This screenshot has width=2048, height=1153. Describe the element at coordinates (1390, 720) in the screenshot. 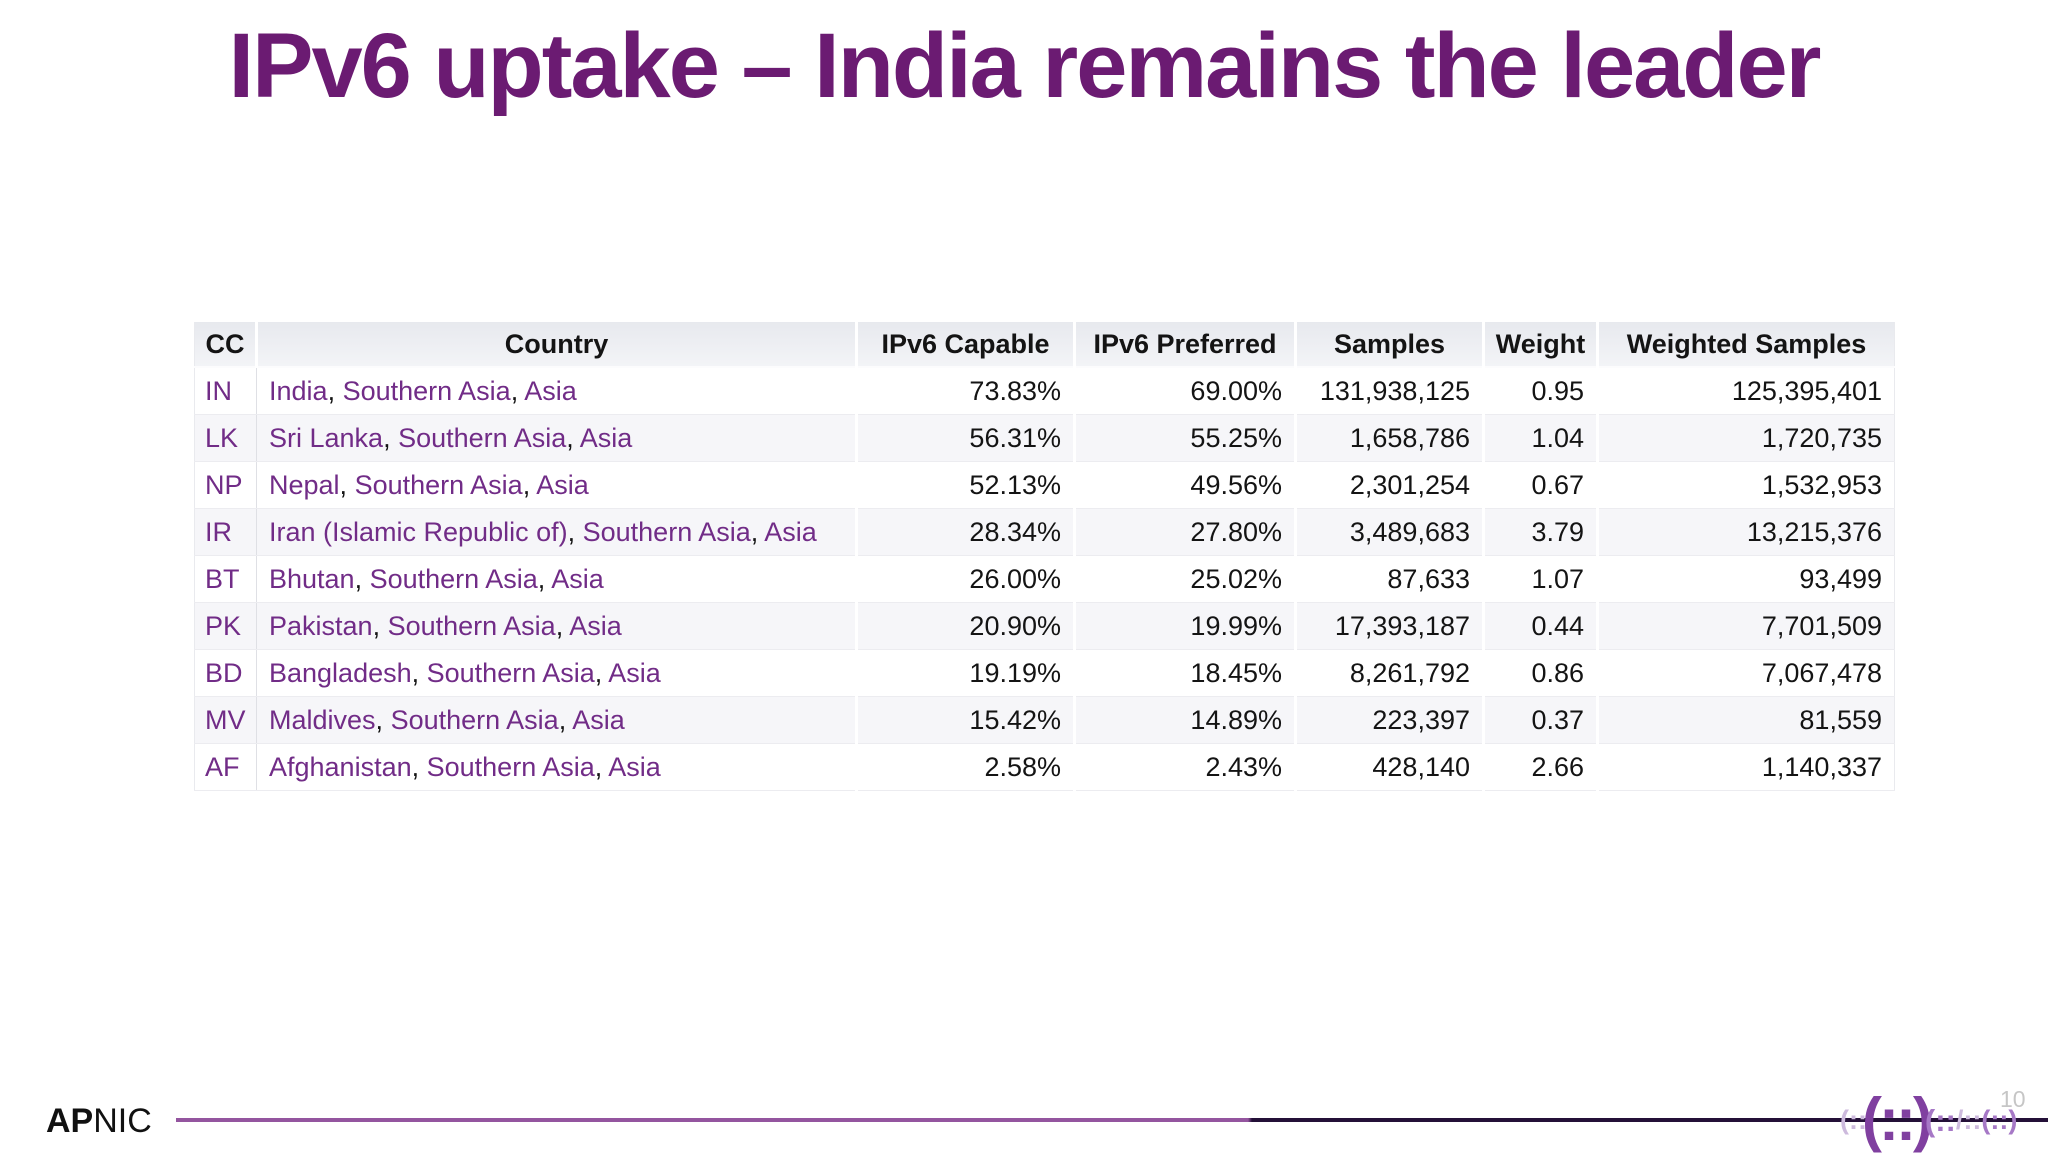

I see `samples-cell: 223,397` at that location.